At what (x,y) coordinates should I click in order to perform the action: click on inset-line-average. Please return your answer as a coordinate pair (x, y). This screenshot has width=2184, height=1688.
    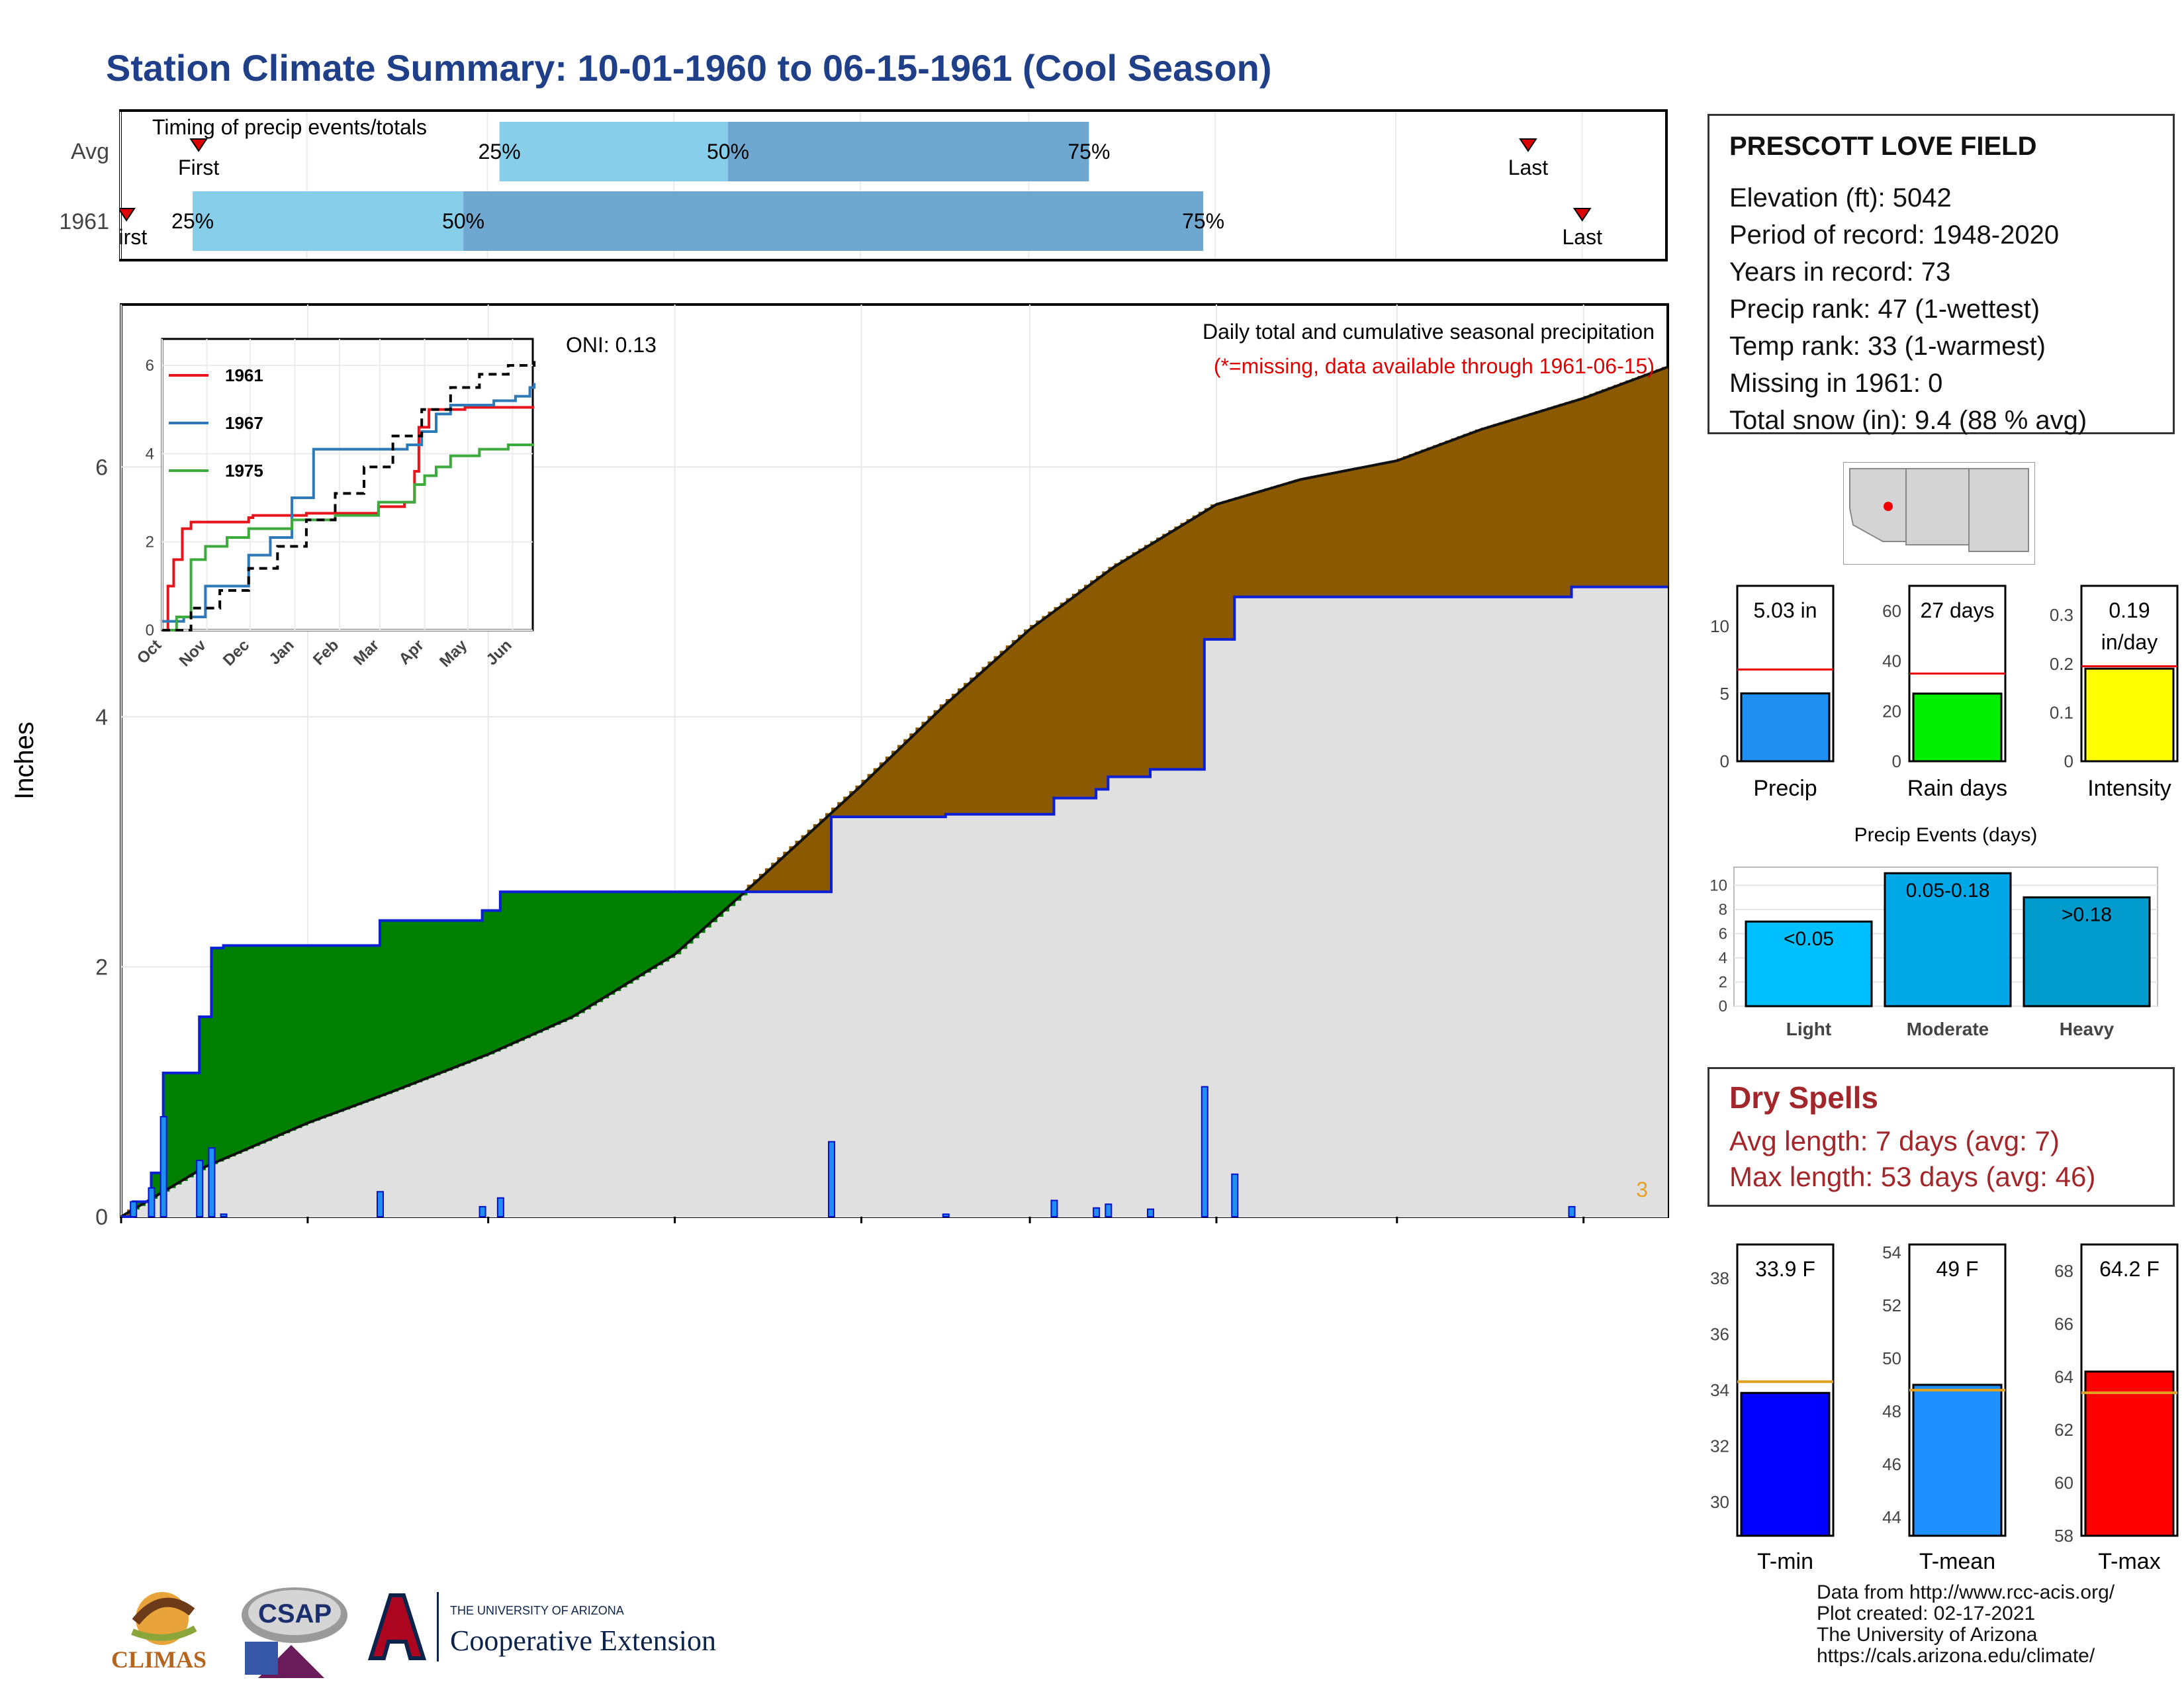
    Looking at the image, I should click on (349, 496).